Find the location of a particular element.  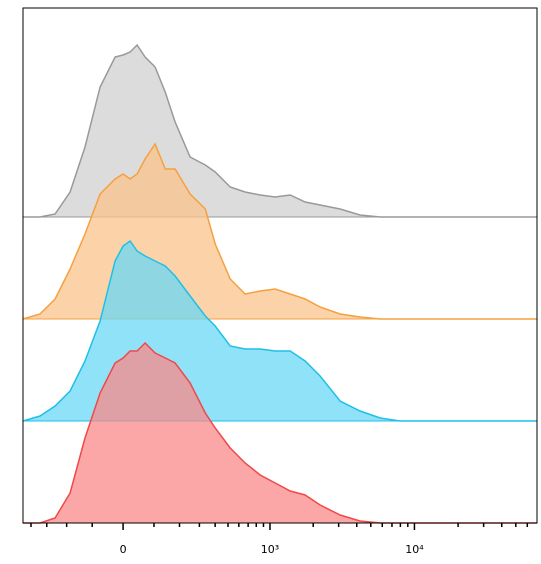

x-tick-label: 10⁴ is located at coordinates (414, 549).